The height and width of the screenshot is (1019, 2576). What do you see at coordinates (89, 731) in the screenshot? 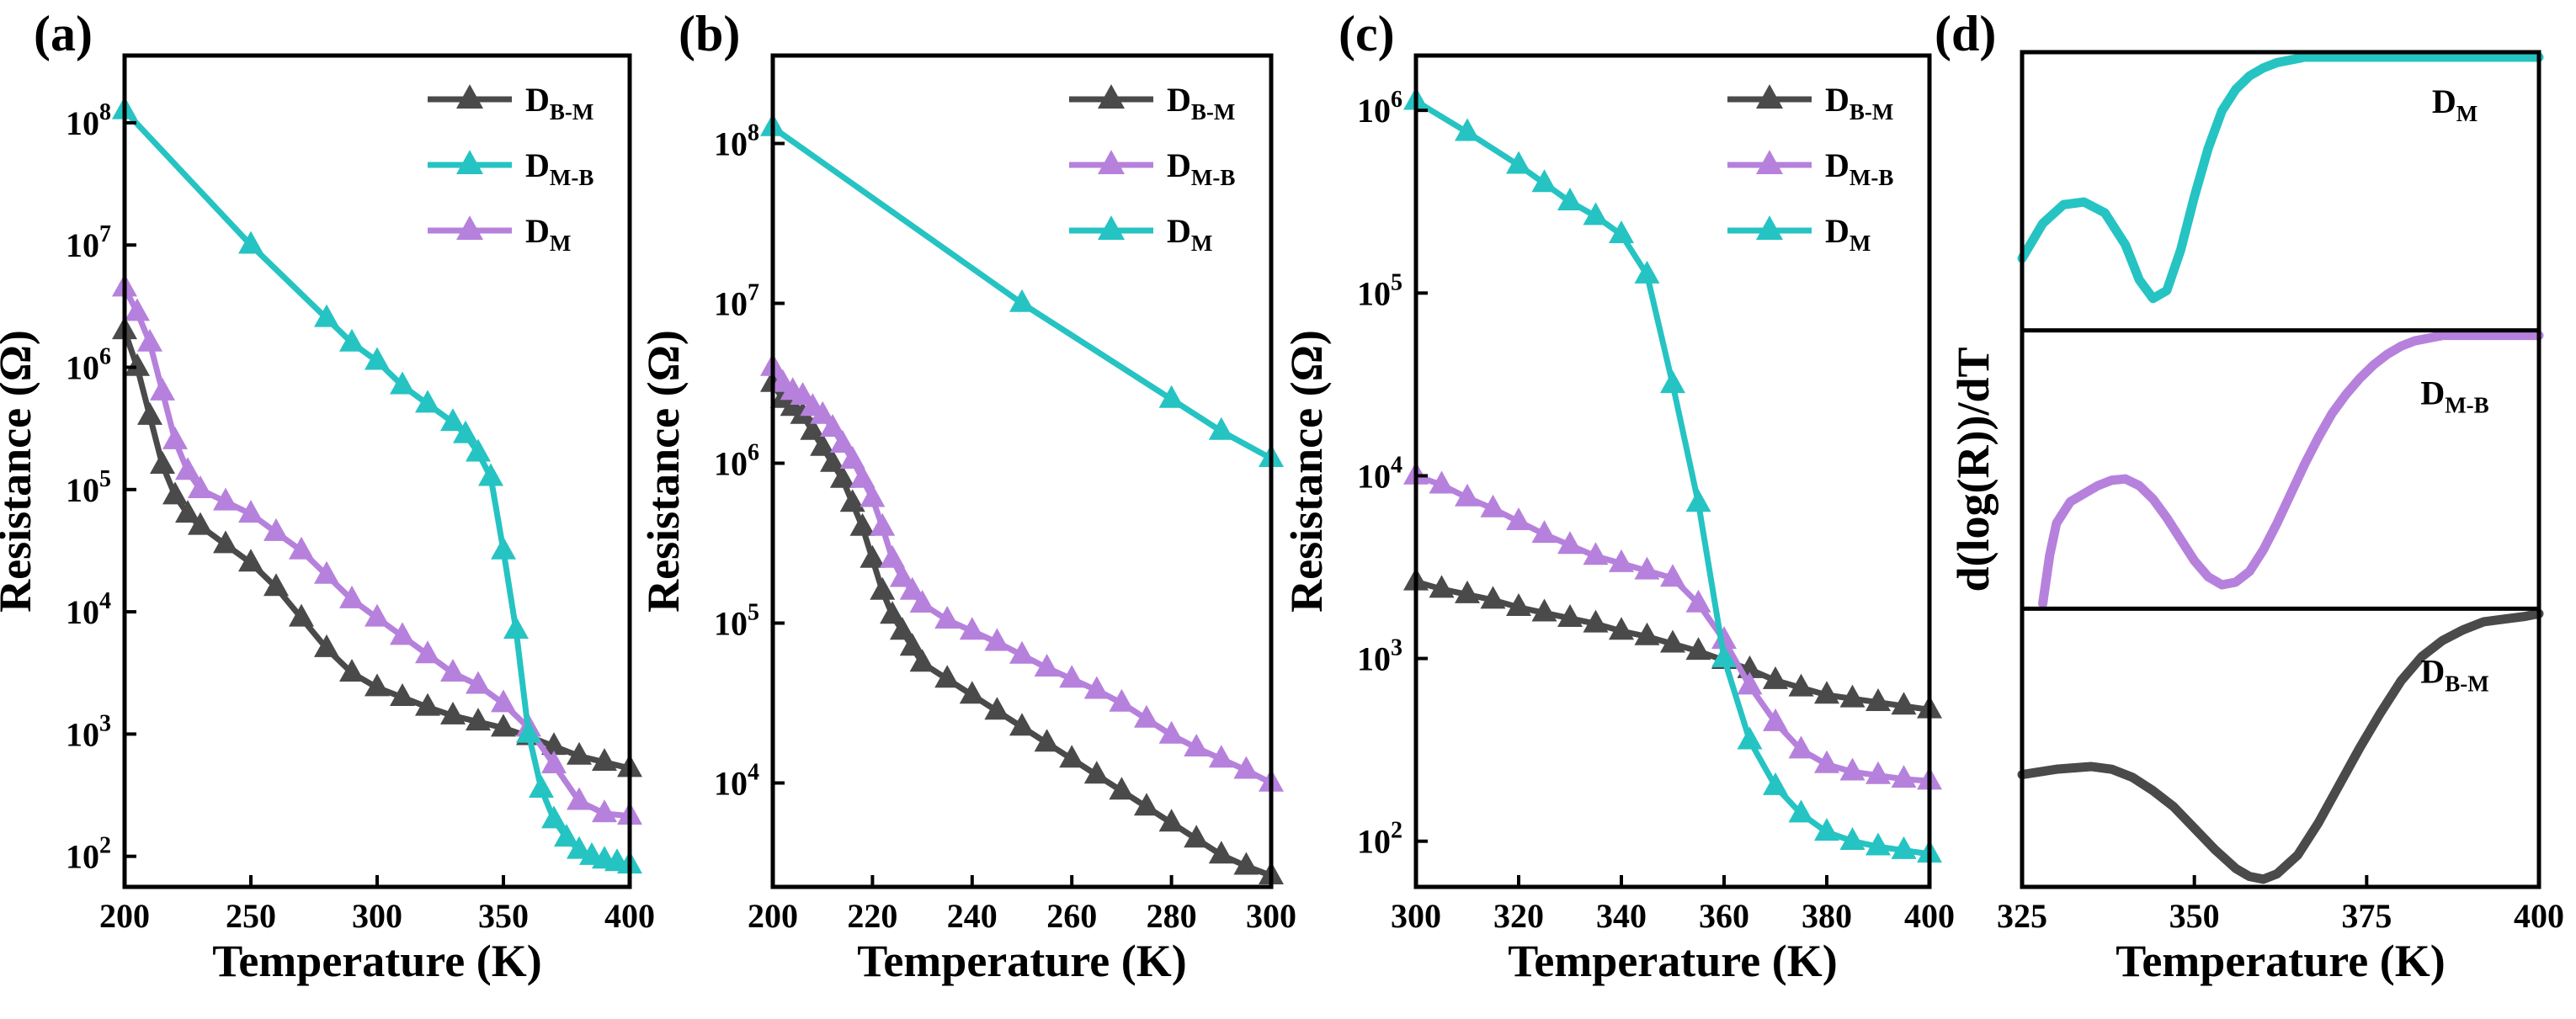
I see `y-tick-label: 10³` at bounding box center [89, 731].